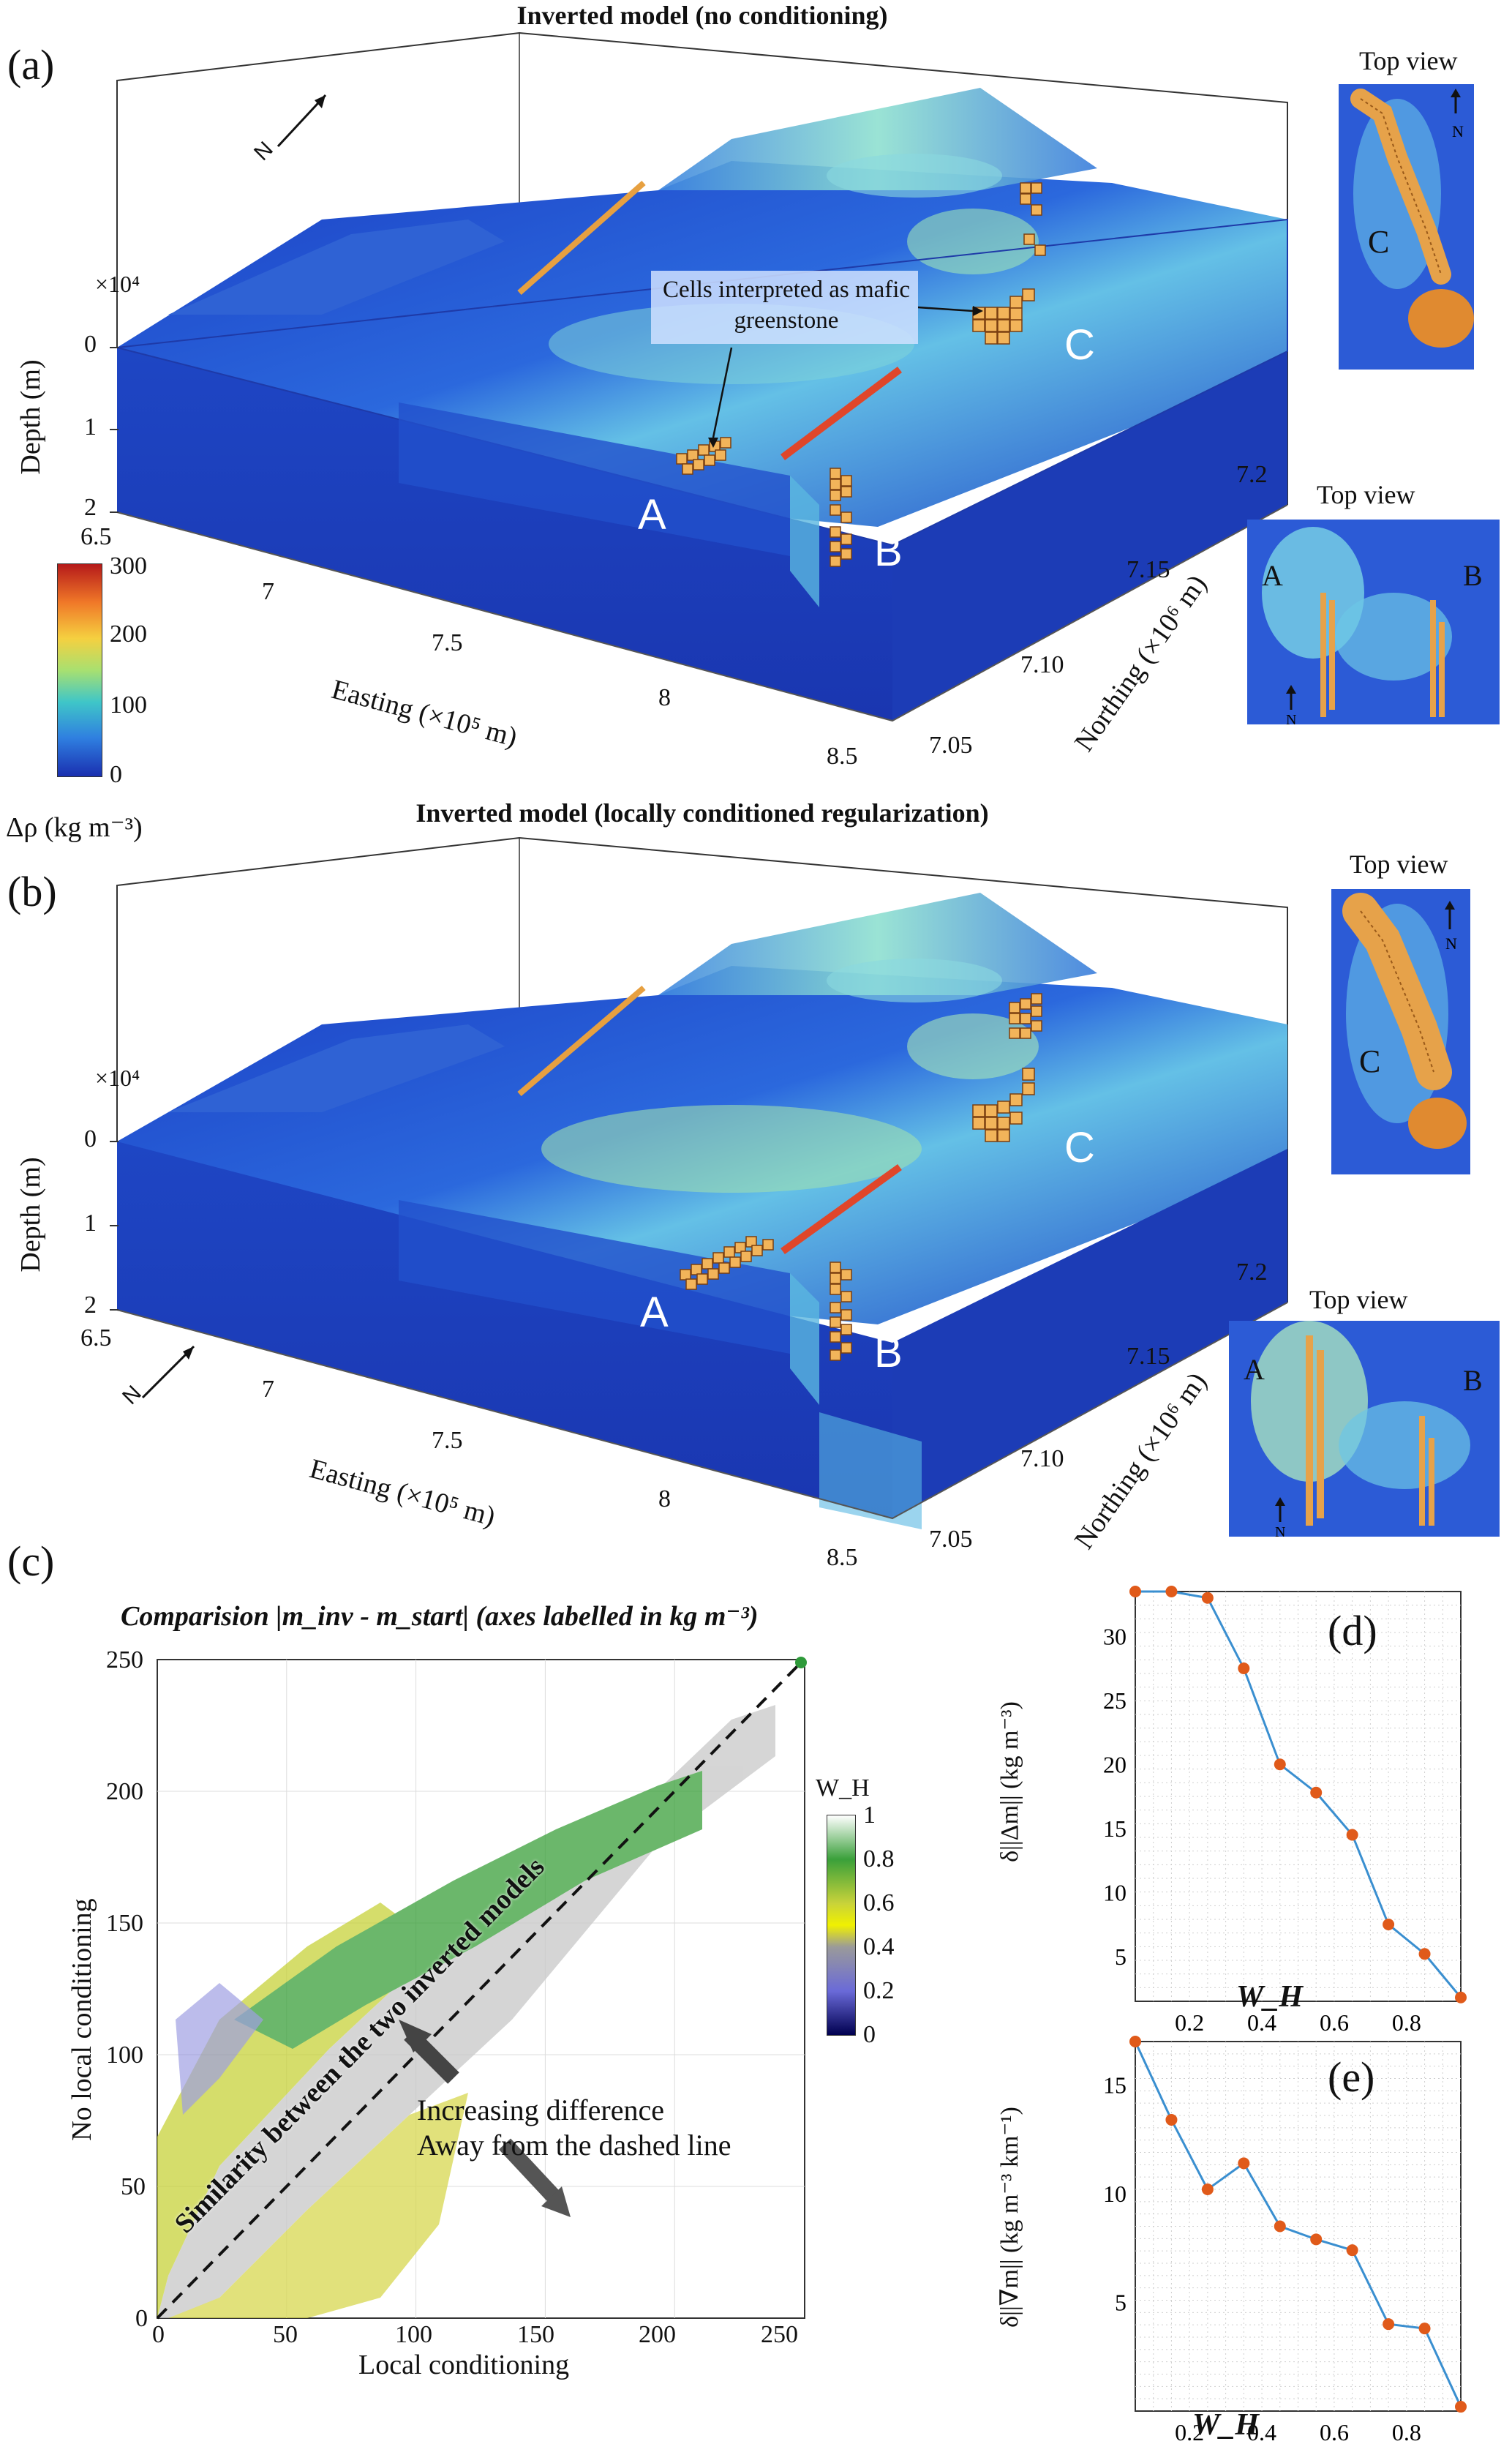  Describe the element at coordinates (889, 551) in the screenshot. I see `label-b: B` at that location.